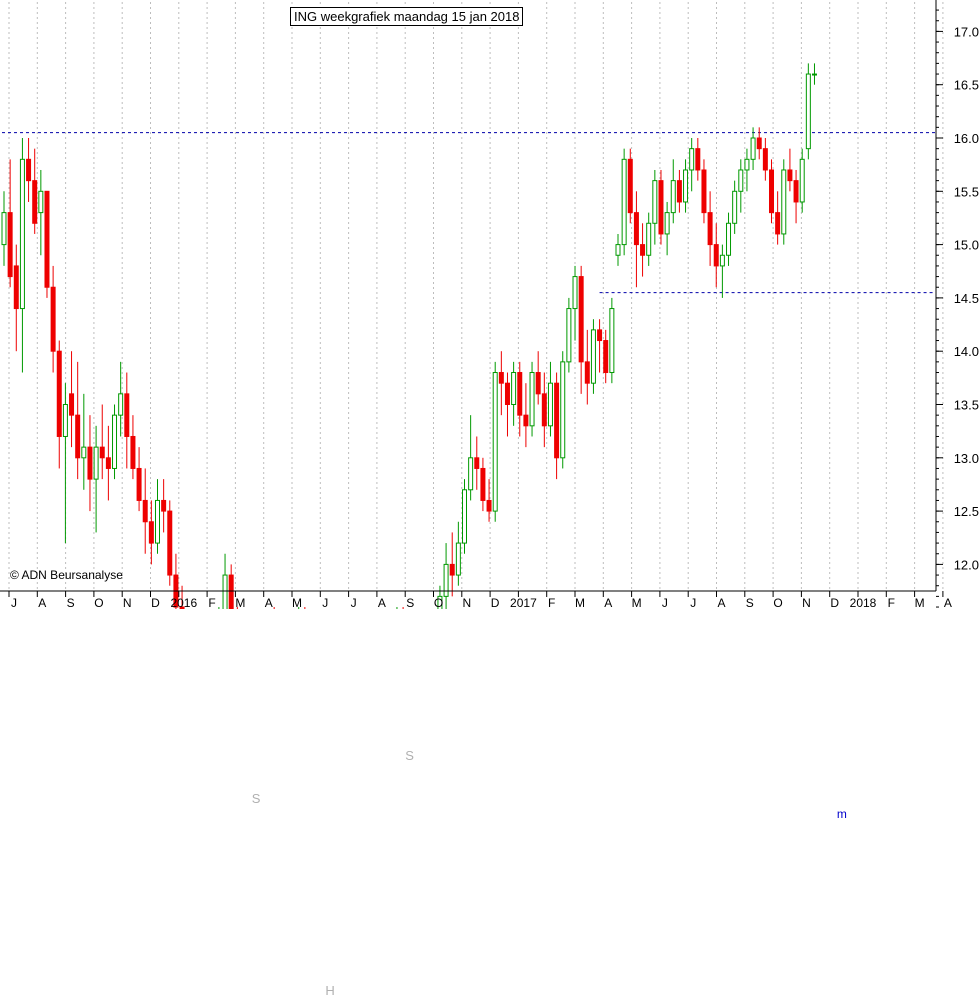 This screenshot has width=980, height=998. I want to click on y-tick-label: 16.0, so click(966, 138).